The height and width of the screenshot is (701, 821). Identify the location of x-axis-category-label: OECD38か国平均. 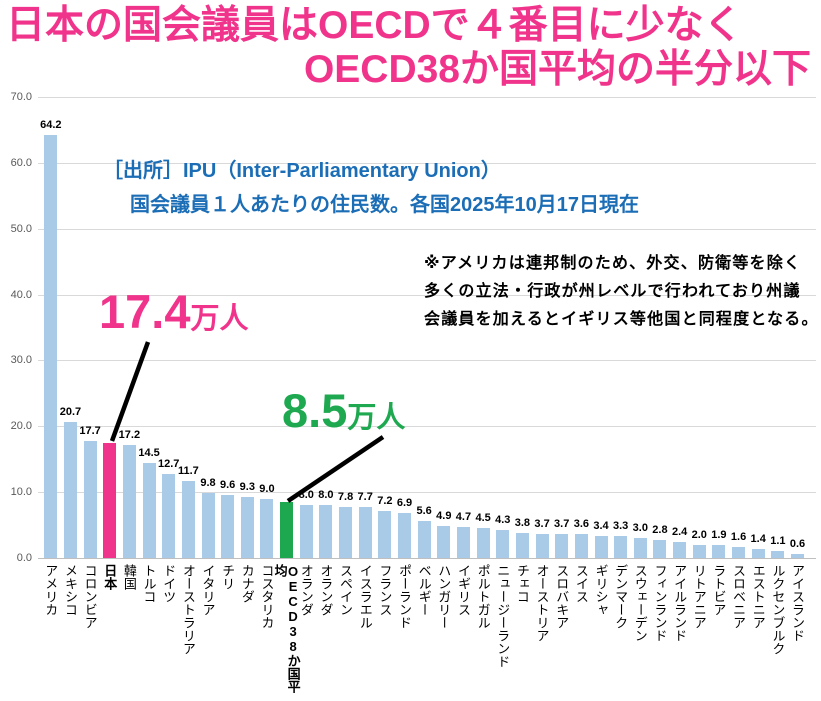
(286, 628).